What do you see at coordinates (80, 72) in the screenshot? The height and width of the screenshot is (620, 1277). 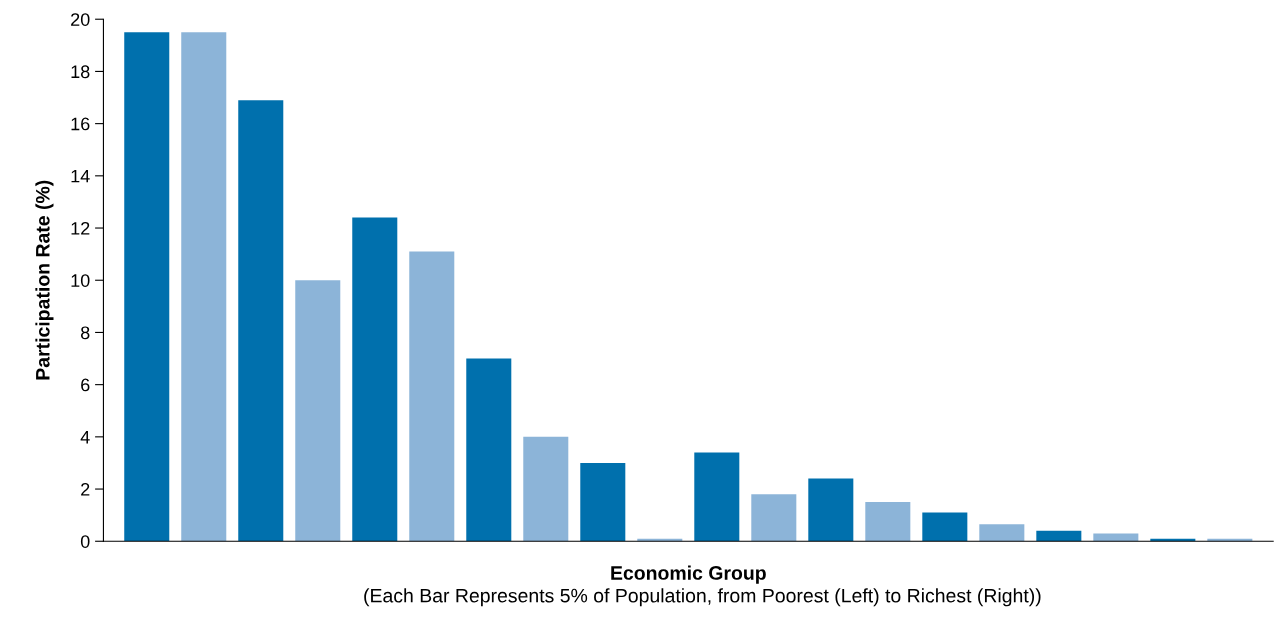 I see `y-tick-label: 18` at bounding box center [80, 72].